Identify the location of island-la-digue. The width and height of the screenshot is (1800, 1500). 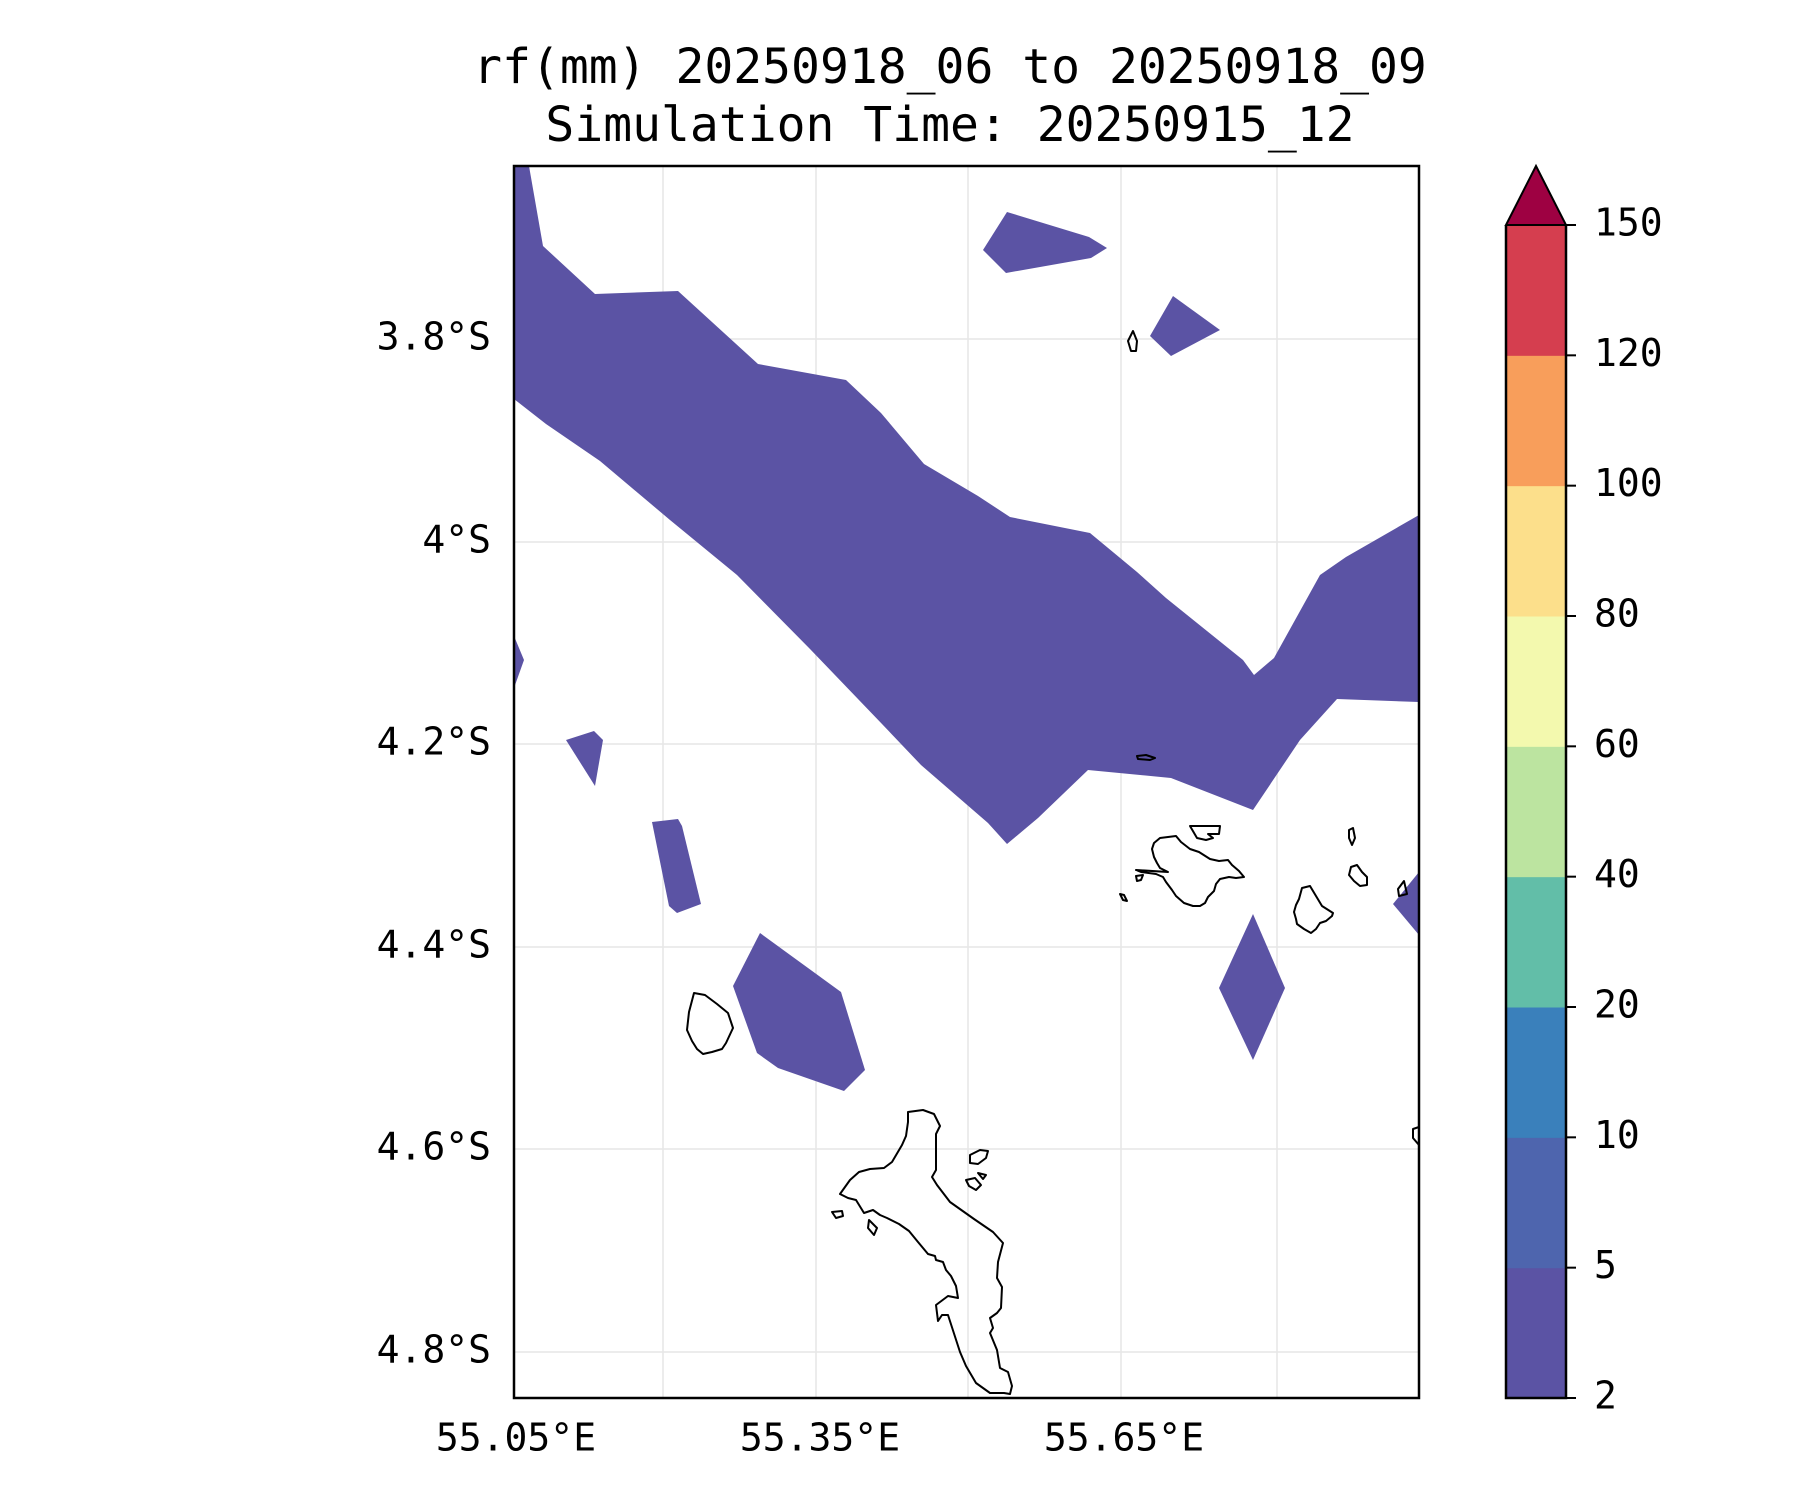
(1313, 909).